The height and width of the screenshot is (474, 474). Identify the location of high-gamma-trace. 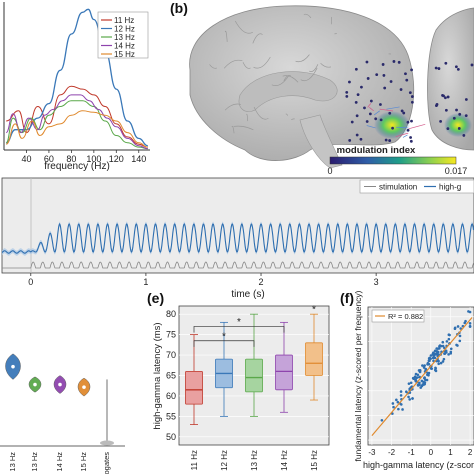
(237, 238).